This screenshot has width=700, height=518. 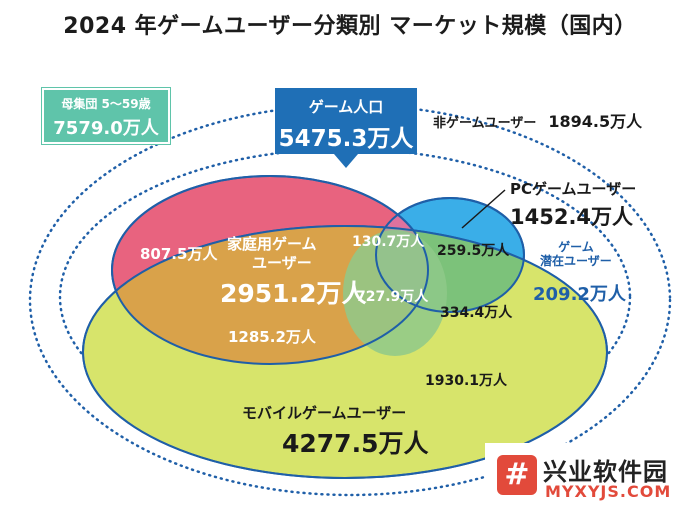 I want to click on console-users-label-line2: ユーザー, so click(x=282, y=263).